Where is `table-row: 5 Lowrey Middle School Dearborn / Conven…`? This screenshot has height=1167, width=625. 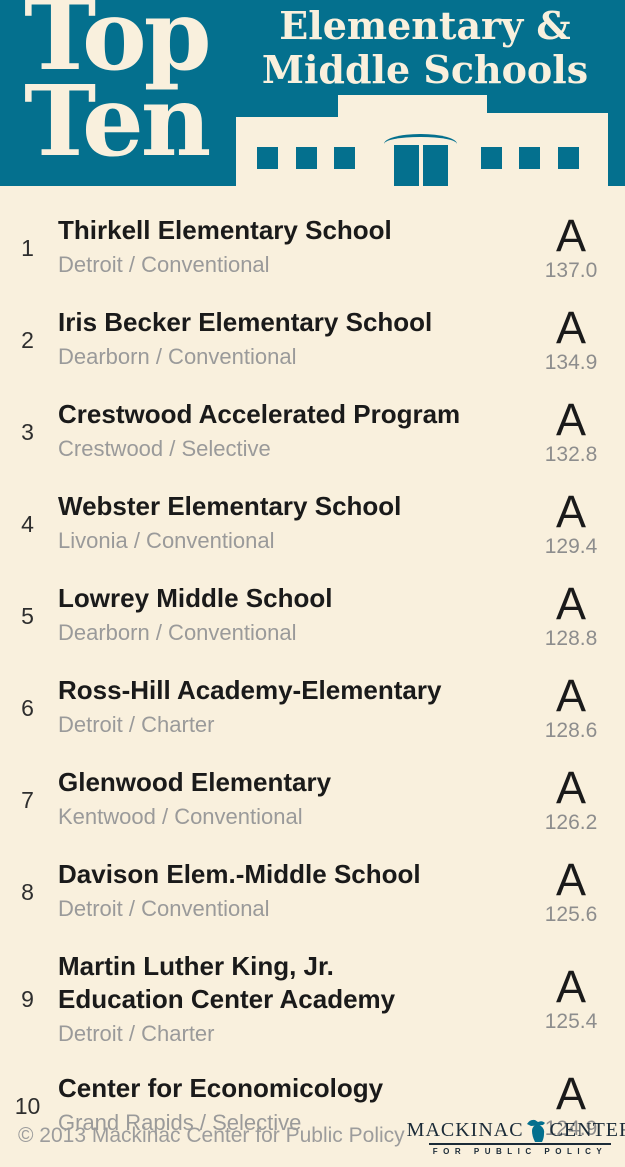 table-row: 5 Lowrey Middle School Dearborn / Conven… is located at coordinates (312, 614).